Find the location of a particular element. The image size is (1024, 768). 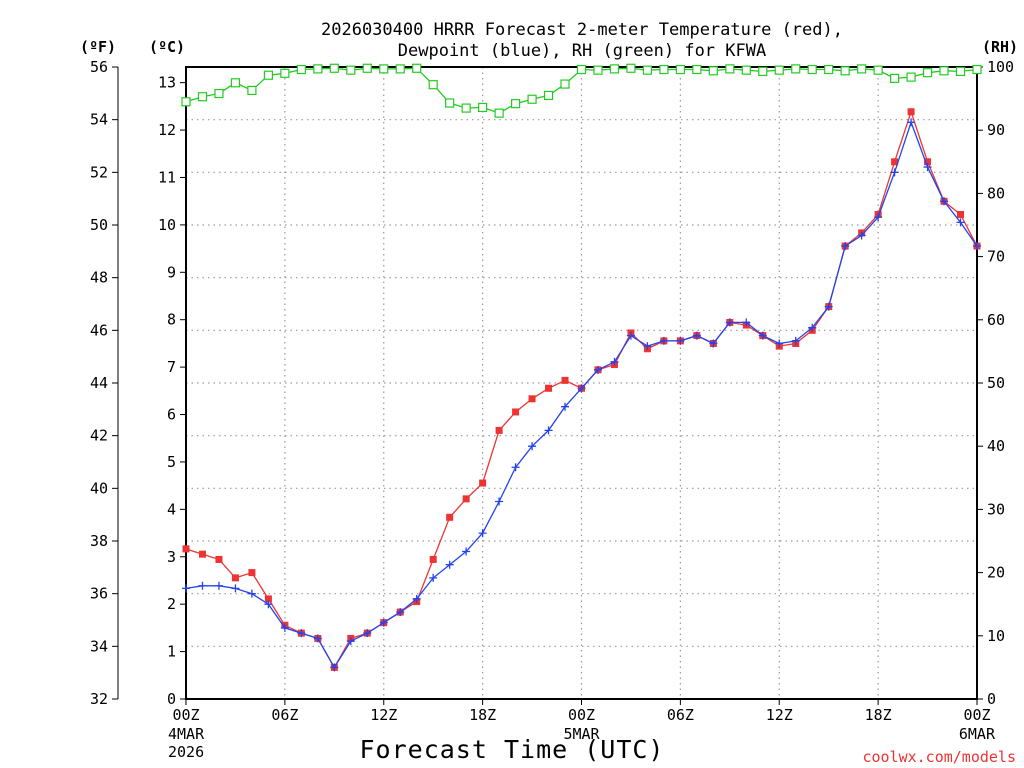

y-tick-label-fahrenheit: 34 is located at coordinates (99, 646).